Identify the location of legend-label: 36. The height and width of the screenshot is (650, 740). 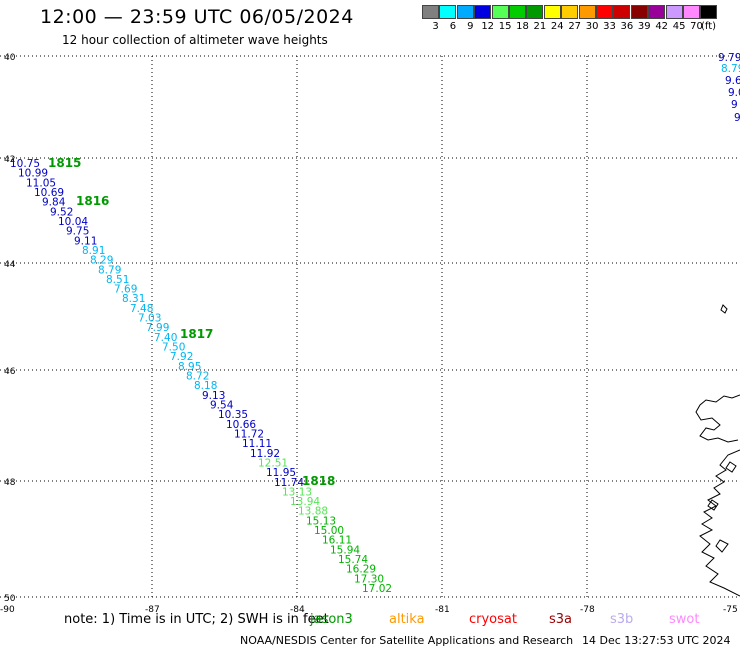
(627, 26).